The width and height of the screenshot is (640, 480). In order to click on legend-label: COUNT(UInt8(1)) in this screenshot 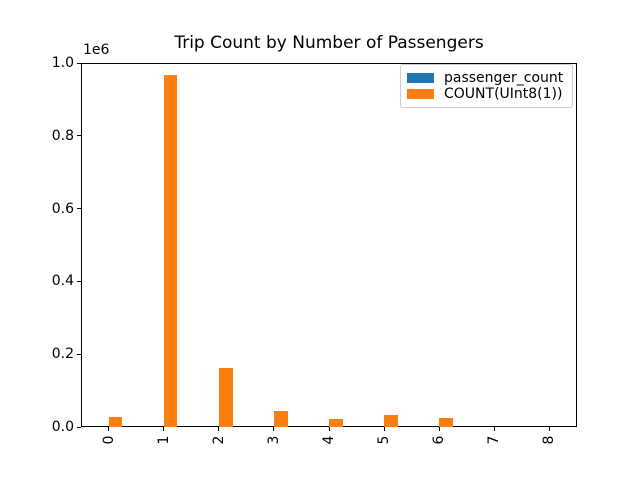, I will do `click(503, 94)`.